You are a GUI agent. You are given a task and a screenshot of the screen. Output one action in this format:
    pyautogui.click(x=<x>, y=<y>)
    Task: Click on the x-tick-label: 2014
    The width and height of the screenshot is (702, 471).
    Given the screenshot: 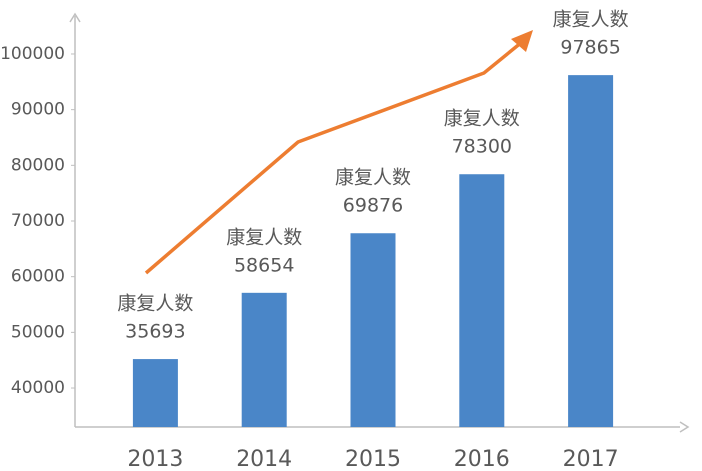 What is the action you would take?
    pyautogui.click(x=264, y=459)
    